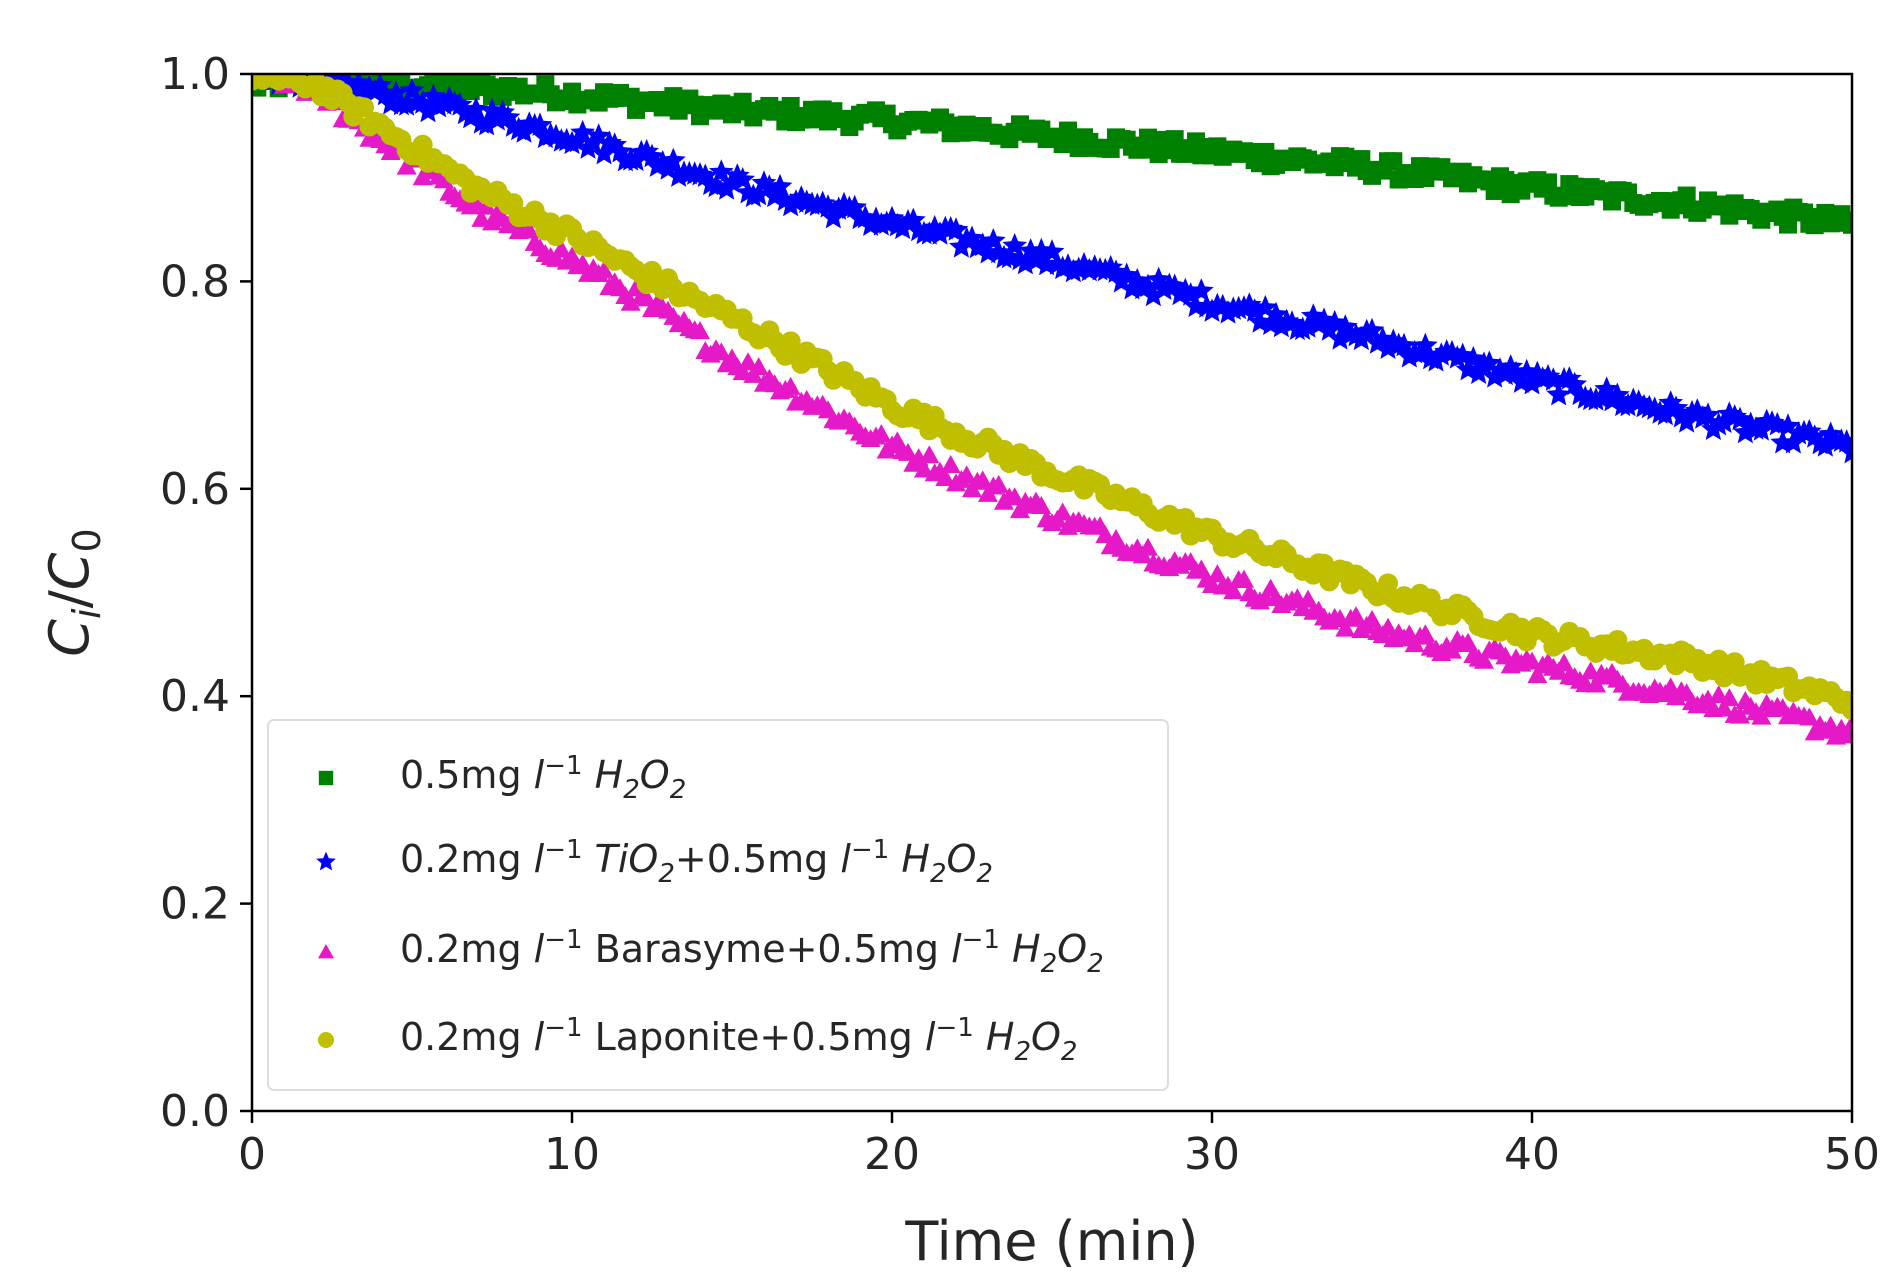 This screenshot has width=1902, height=1286. I want to click on legend-label-part: TiO, so click(627, 859).